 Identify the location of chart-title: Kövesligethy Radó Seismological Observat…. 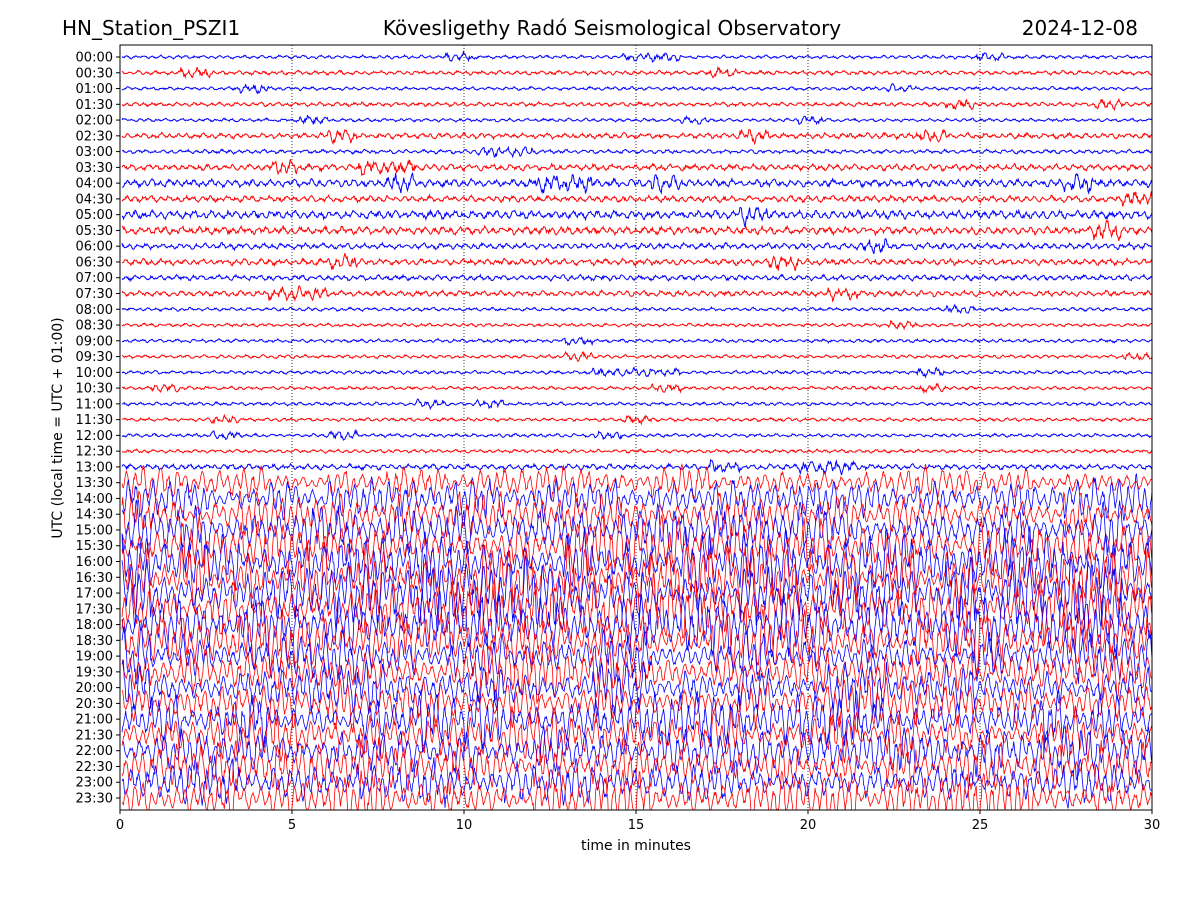
(612, 28).